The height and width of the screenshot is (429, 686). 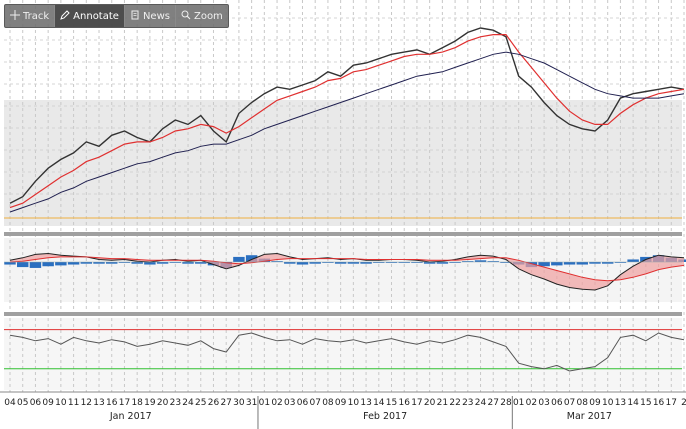 What do you see at coordinates (543, 403) in the screenshot?
I see `x-tick-label-42: 03` at bounding box center [543, 403].